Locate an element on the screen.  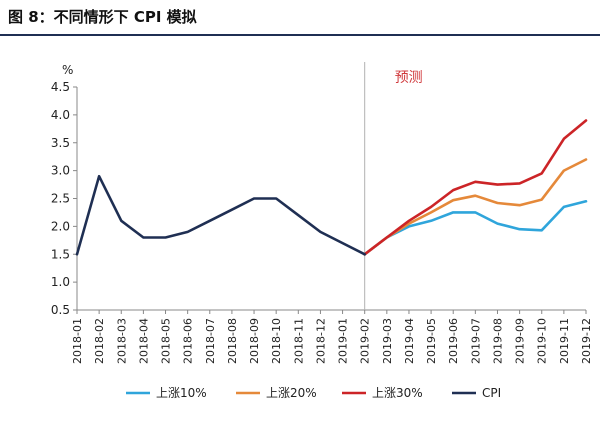
x-tick-label: 2018-01 is located at coordinates (77, 341).